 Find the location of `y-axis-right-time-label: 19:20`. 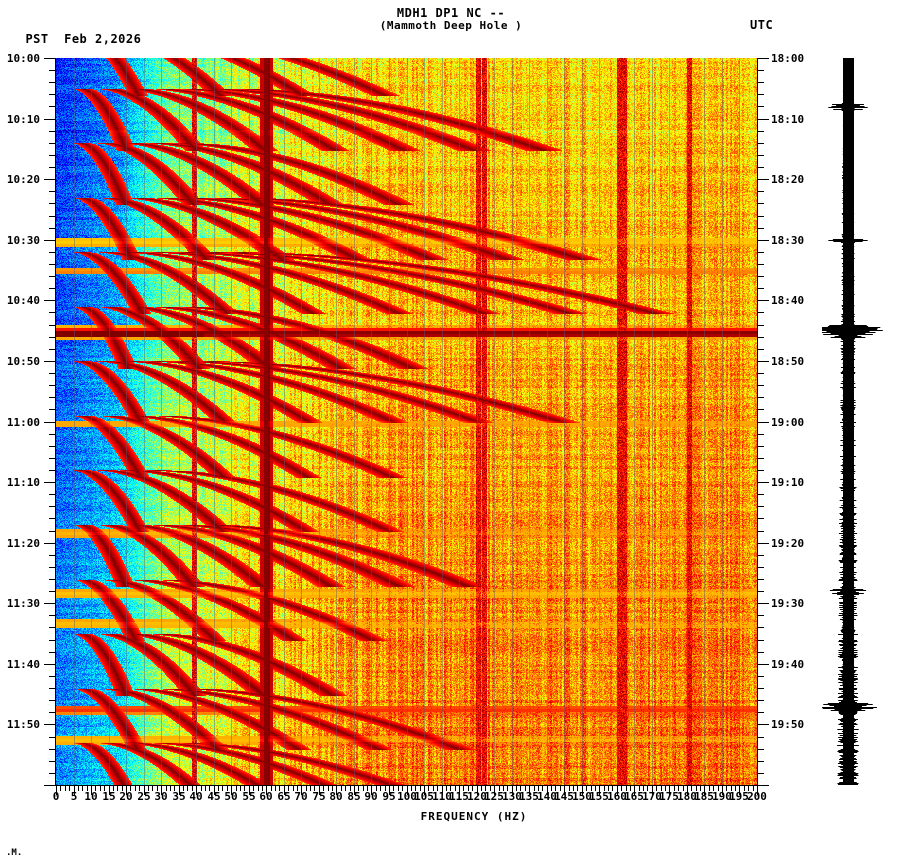

y-axis-right-time-label: 19:20 is located at coordinates (788, 543).